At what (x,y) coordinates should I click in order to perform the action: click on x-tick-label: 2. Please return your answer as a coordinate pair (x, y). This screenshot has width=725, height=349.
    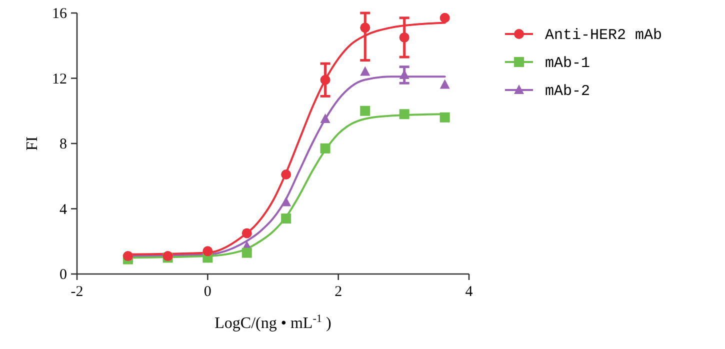
    Looking at the image, I should click on (338, 292).